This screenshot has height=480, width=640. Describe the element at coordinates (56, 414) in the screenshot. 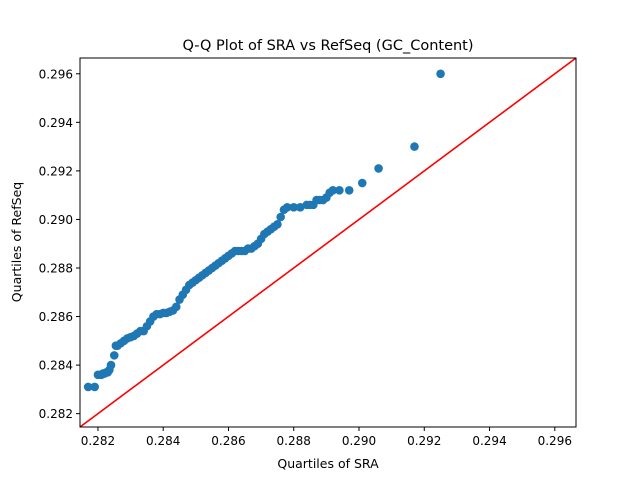

I see `y-tick-label: 0.282` at that location.